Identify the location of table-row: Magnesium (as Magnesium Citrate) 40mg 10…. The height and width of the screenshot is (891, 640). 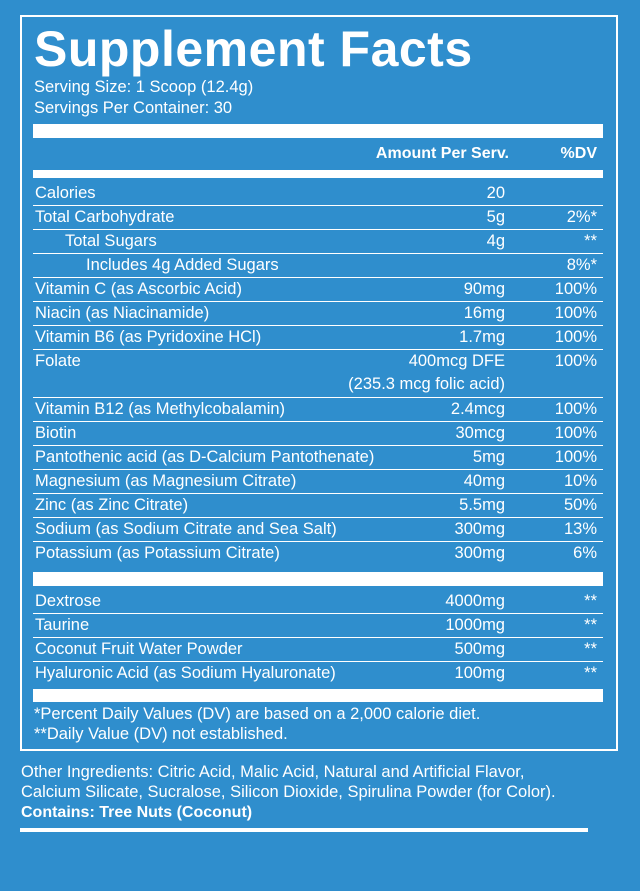
(318, 482).